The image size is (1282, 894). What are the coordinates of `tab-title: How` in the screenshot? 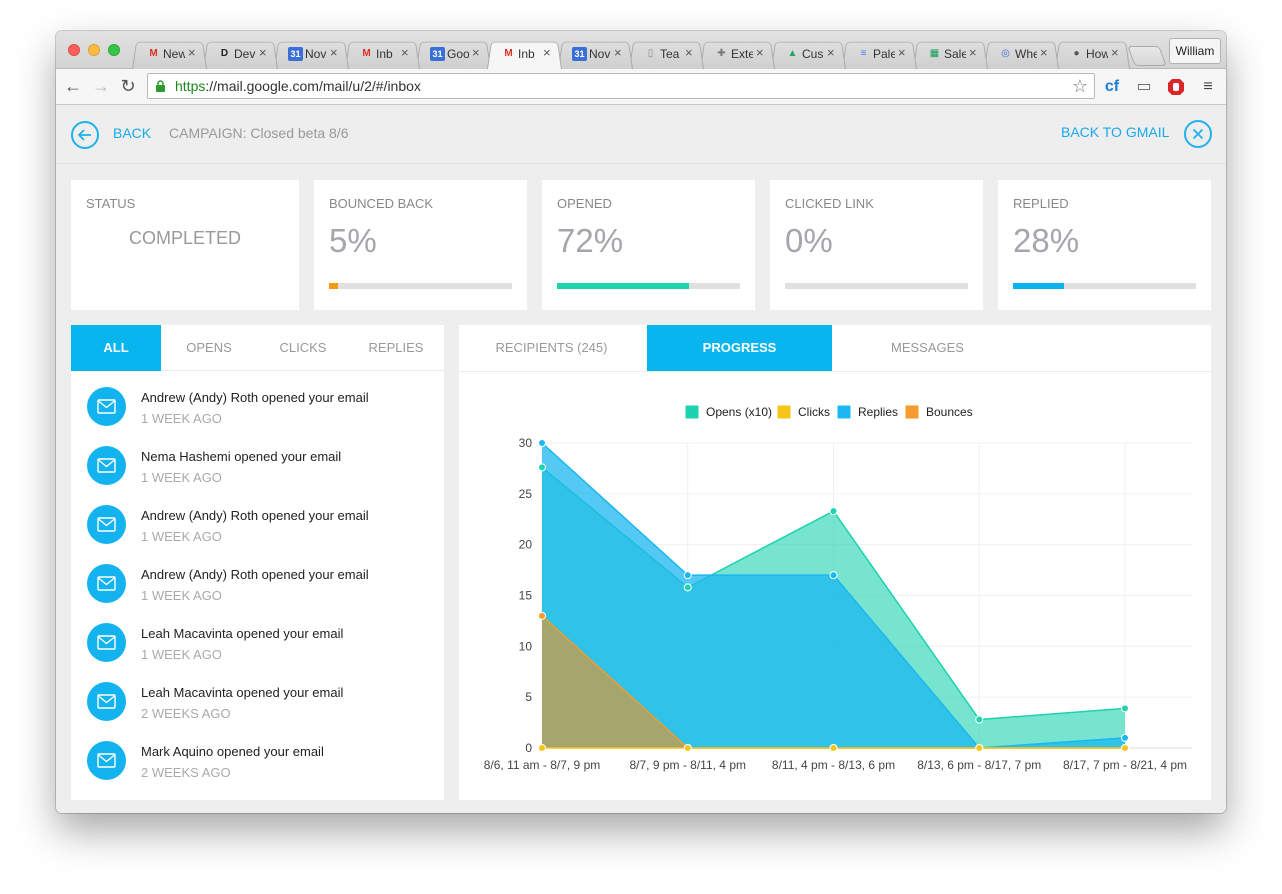 It's located at (1097, 54).